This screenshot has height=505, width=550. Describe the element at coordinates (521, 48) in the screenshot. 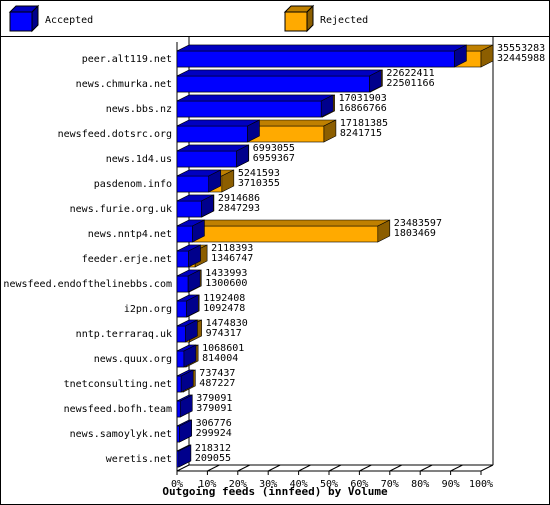

I see `value-label: 35553283` at that location.